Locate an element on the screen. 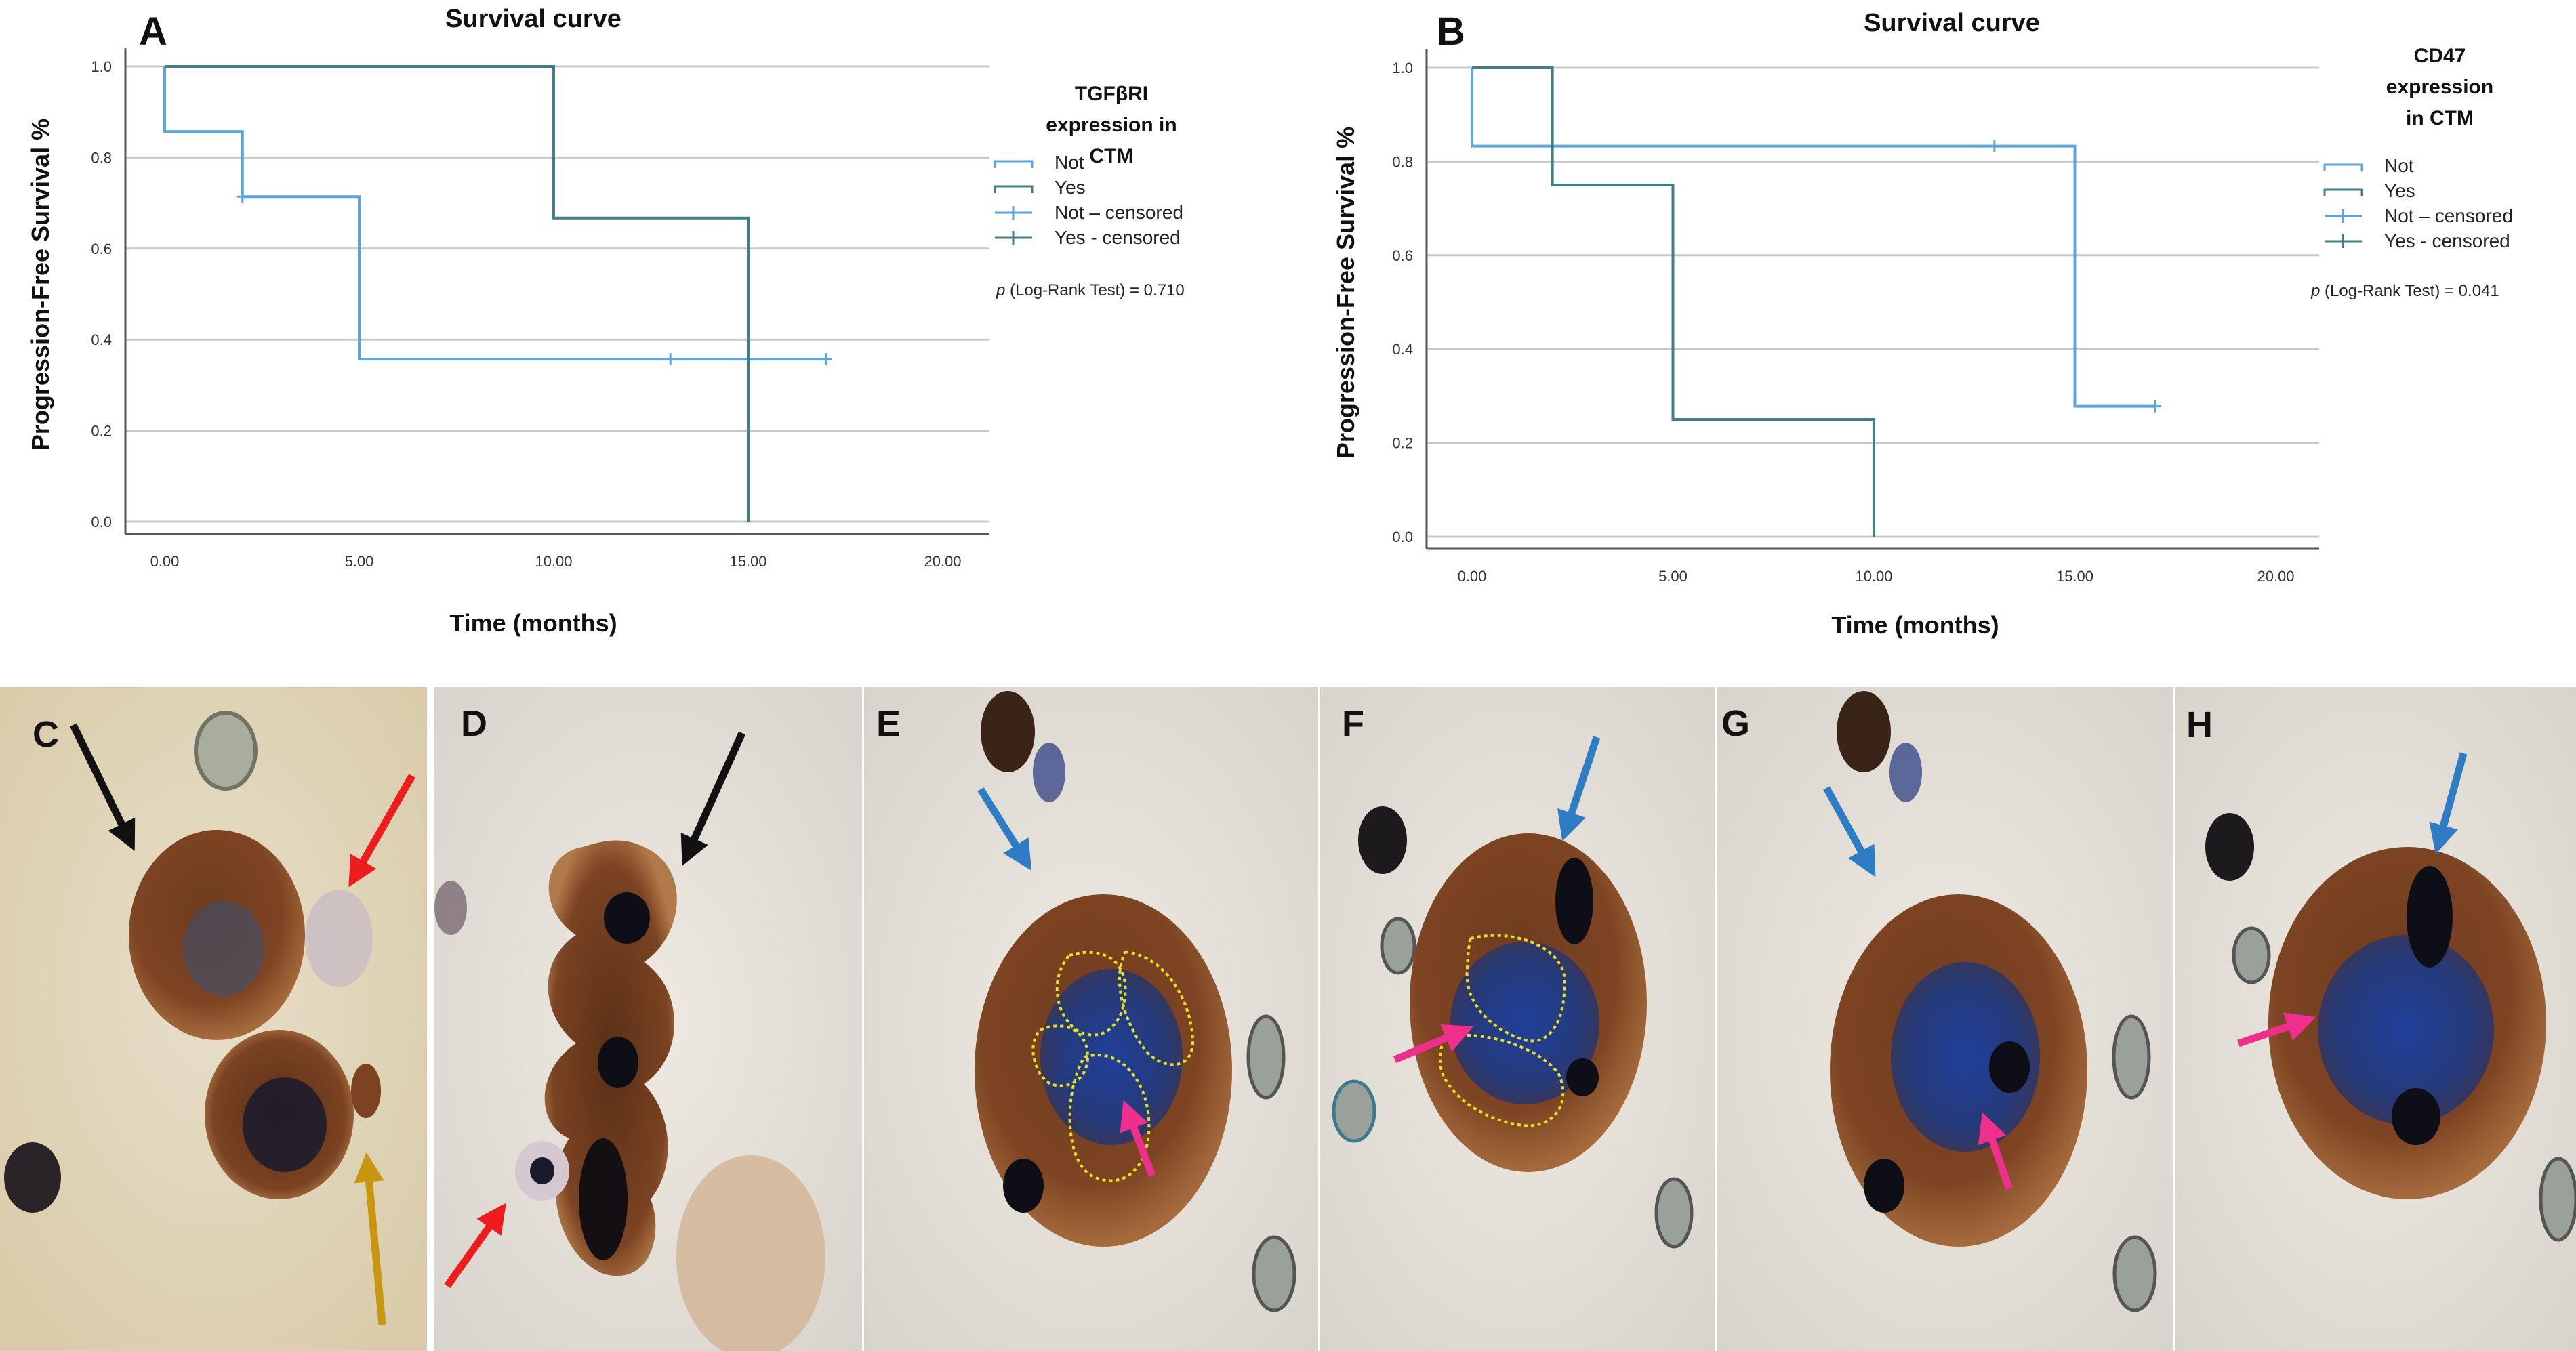 The image size is (2576, 1351). photo-label-h: H is located at coordinates (2199, 725).